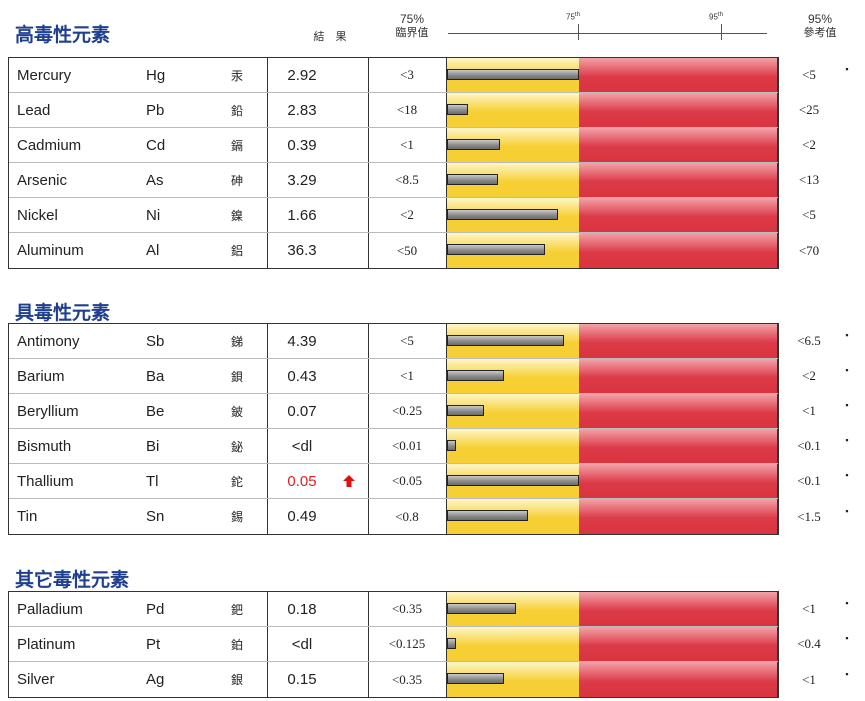 This screenshot has width=865, height=701. I want to click on element-name: Beryllium, so click(48, 411).